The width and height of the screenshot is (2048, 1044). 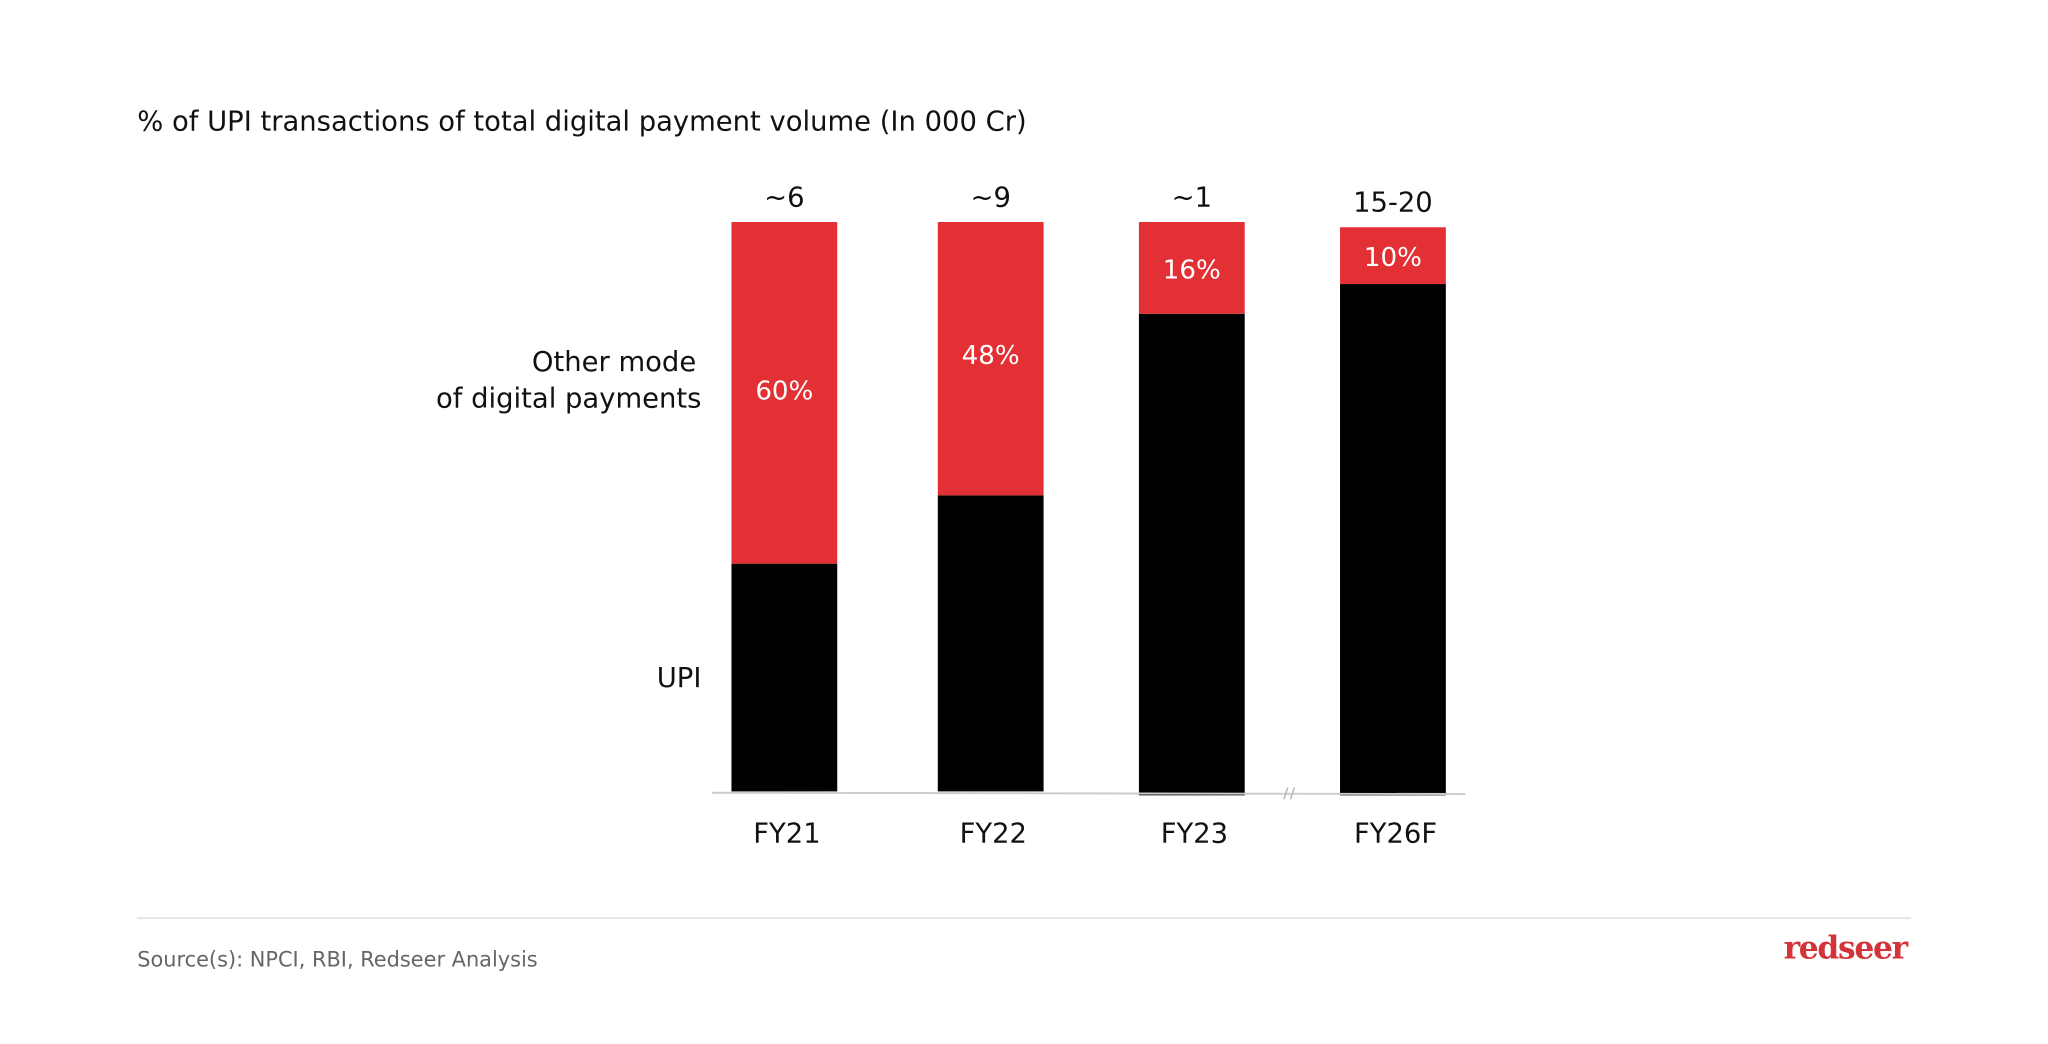 I want to click on value-label-FY23: 16%, so click(x=1192, y=270).